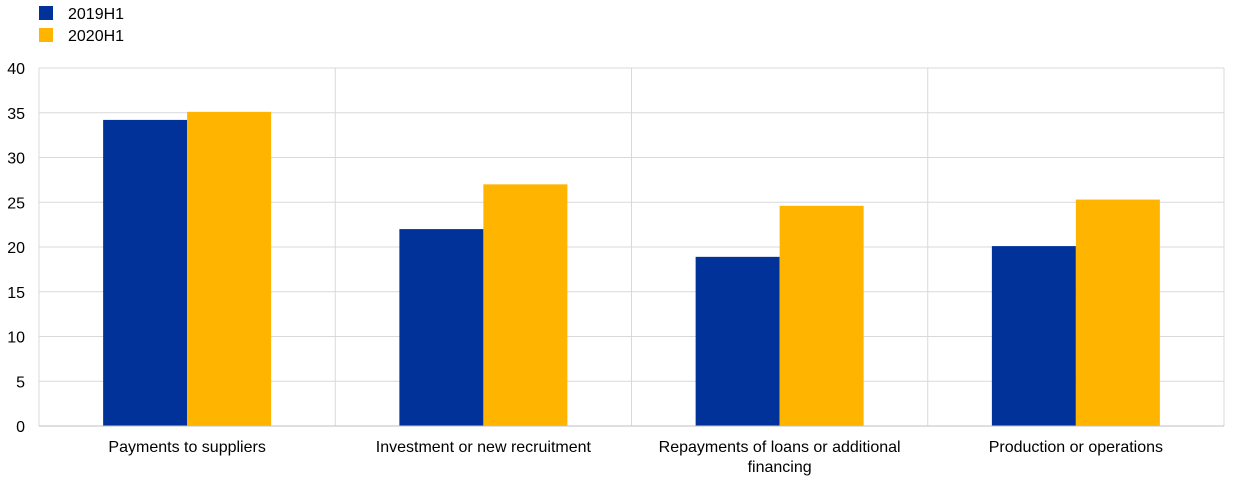 Image resolution: width=1240 pixels, height=485 pixels. I want to click on y-tick-label: 40, so click(16, 69).